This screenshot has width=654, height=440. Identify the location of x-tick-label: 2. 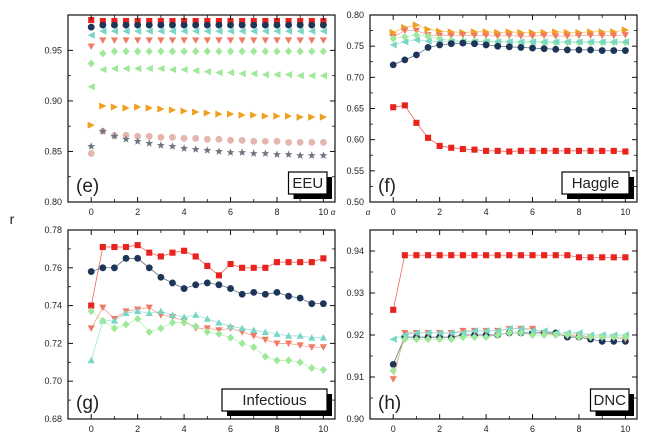
(439, 212).